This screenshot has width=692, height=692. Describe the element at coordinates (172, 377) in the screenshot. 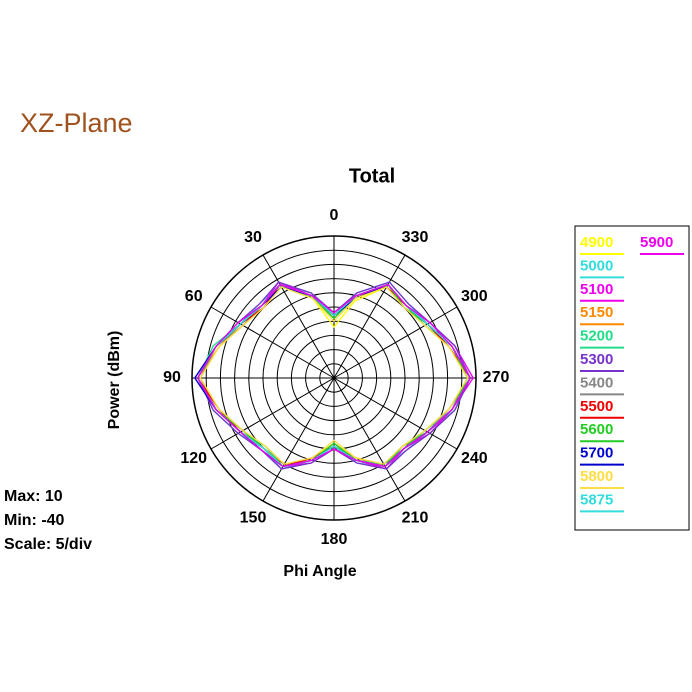

I see `theta-tick-label: 90` at that location.